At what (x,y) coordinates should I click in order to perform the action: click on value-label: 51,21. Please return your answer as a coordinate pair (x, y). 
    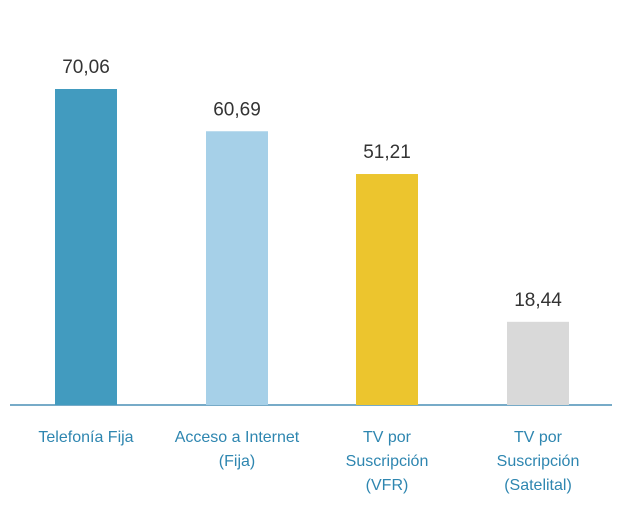
    Looking at the image, I should click on (387, 152).